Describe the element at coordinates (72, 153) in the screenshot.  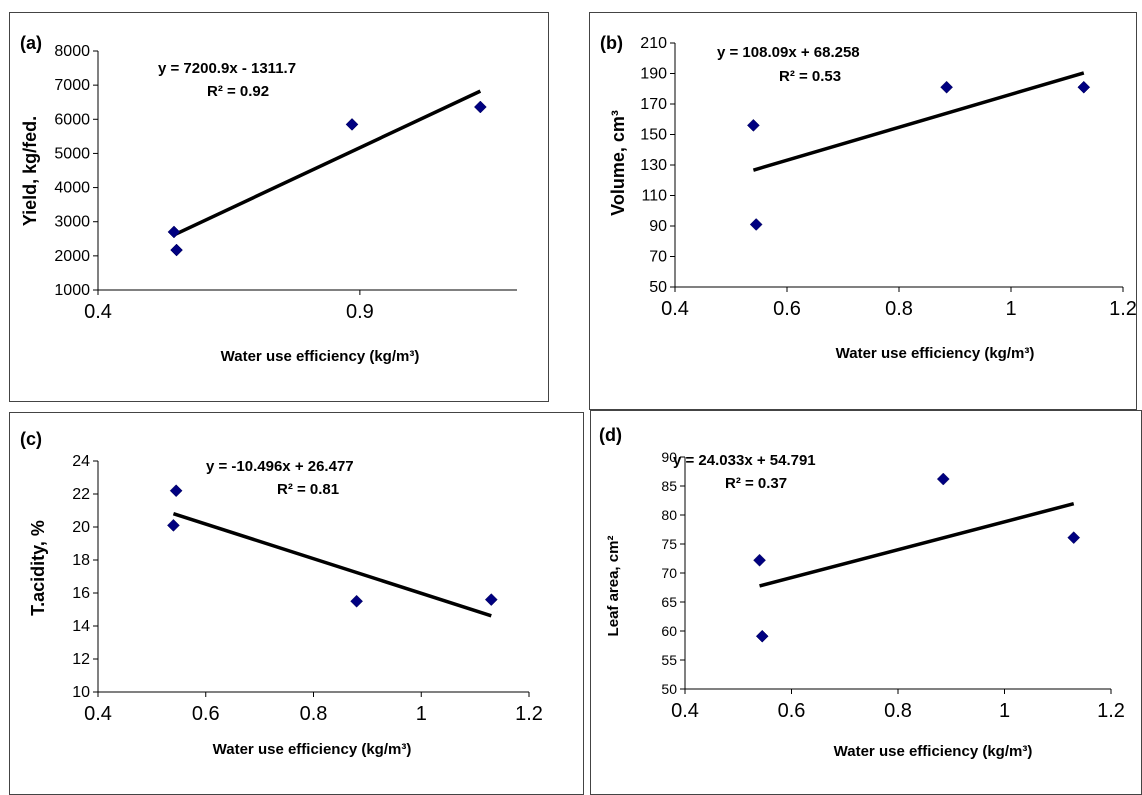
I see `y-tick-label: 5000` at that location.